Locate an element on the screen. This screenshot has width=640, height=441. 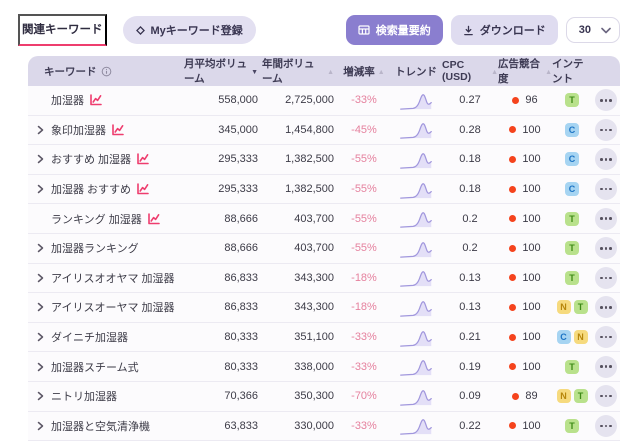
keyword-text: ダイニチ加湿器 is located at coordinates (89, 338).